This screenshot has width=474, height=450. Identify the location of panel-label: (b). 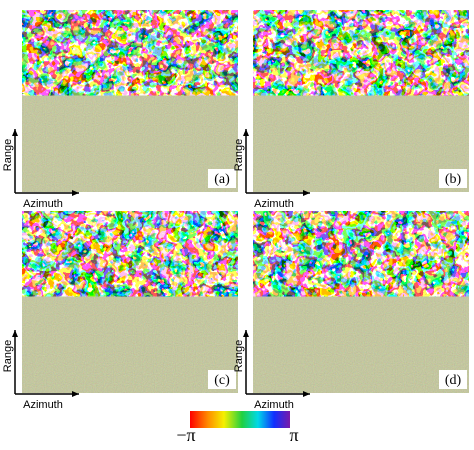
(453, 179).